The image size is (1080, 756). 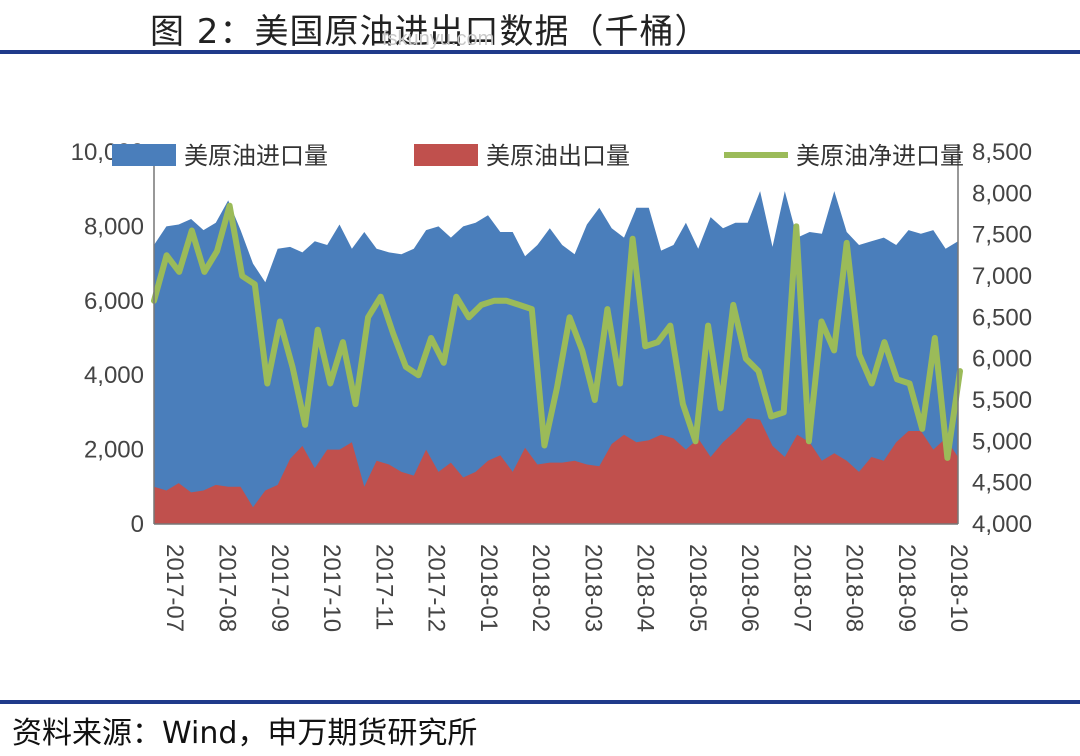 I want to click on legend-label: 美原油进口量, so click(x=256, y=156).